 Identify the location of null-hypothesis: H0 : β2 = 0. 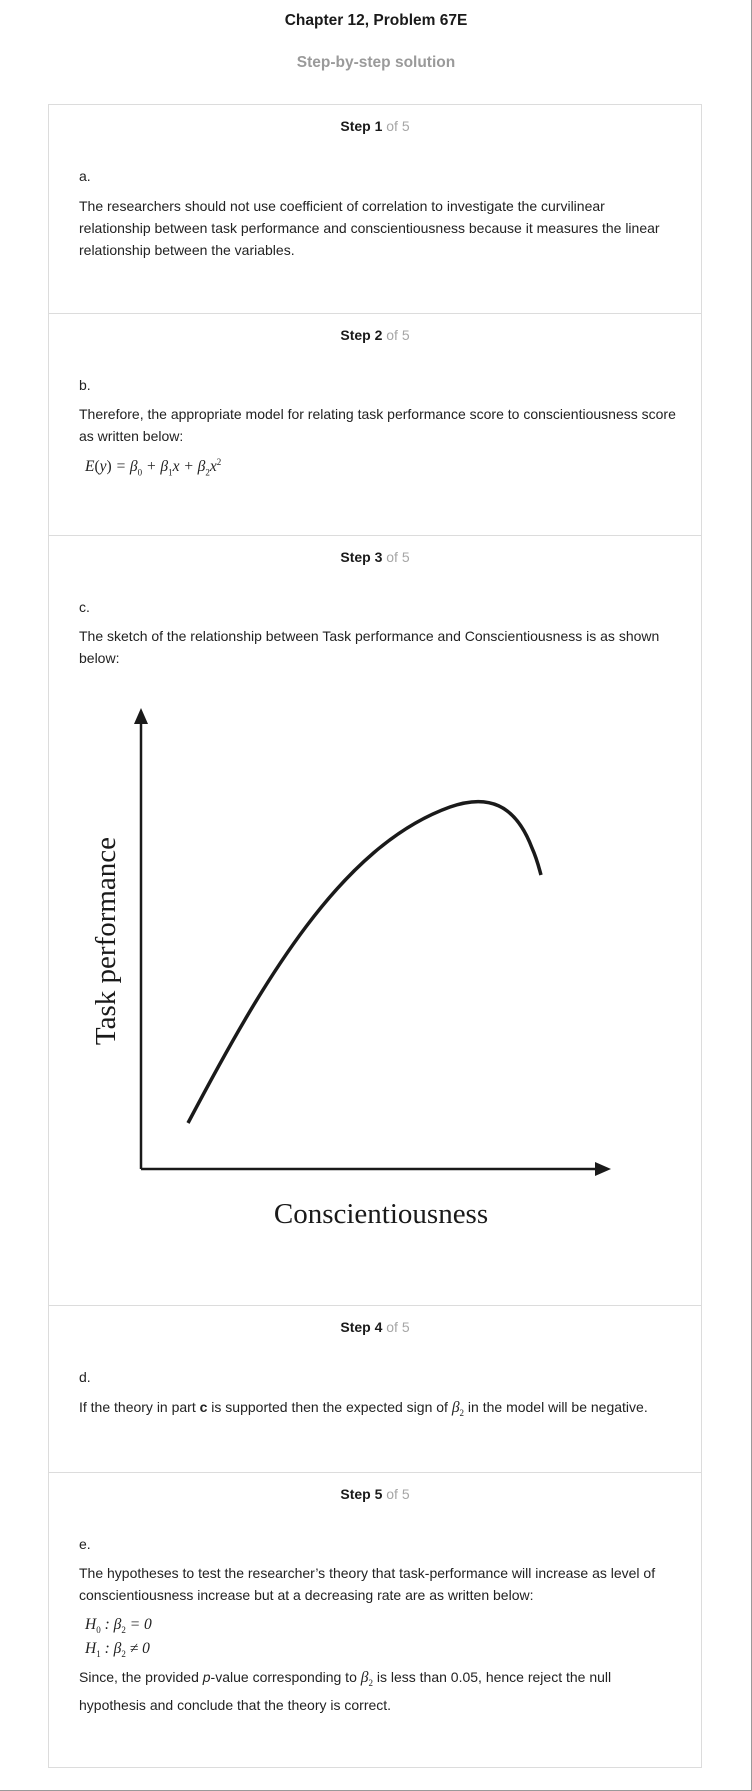
(118, 1626).